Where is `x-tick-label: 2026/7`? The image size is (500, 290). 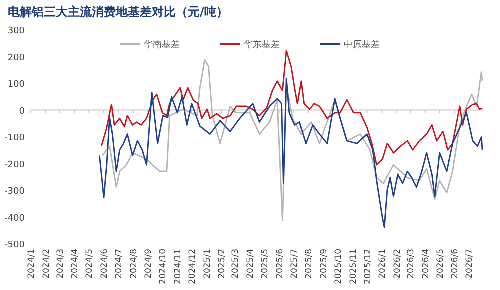 x-tick-label: 2026/7 is located at coordinates (470, 264).